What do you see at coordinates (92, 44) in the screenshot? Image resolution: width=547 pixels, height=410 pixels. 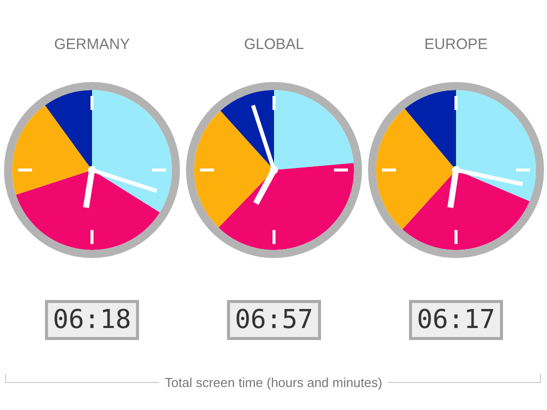 I see `chart-title: GERMANY` at bounding box center [92, 44].